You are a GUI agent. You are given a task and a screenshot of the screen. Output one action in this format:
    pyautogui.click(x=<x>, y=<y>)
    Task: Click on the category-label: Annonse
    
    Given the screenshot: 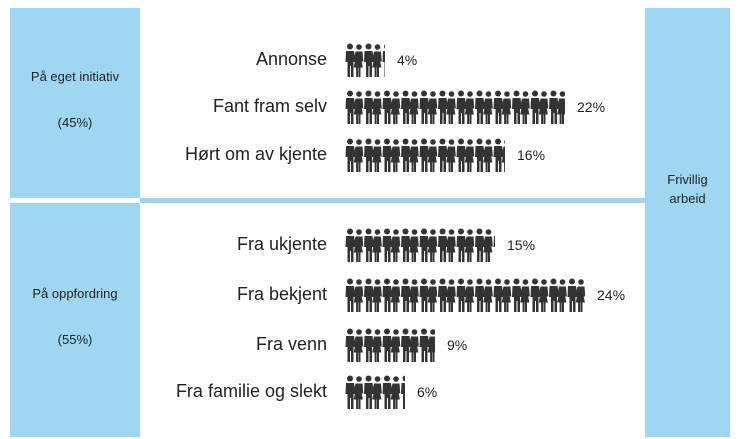 What is the action you would take?
    pyautogui.click(x=291, y=59)
    